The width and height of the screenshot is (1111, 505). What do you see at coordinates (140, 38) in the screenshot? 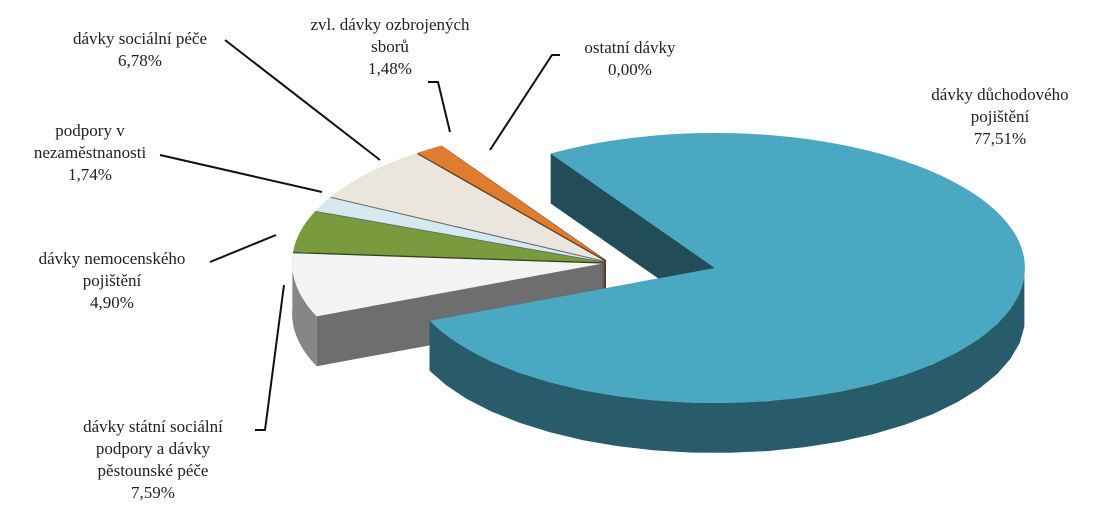
I see `category-label: dávky sociální péče` at bounding box center [140, 38].